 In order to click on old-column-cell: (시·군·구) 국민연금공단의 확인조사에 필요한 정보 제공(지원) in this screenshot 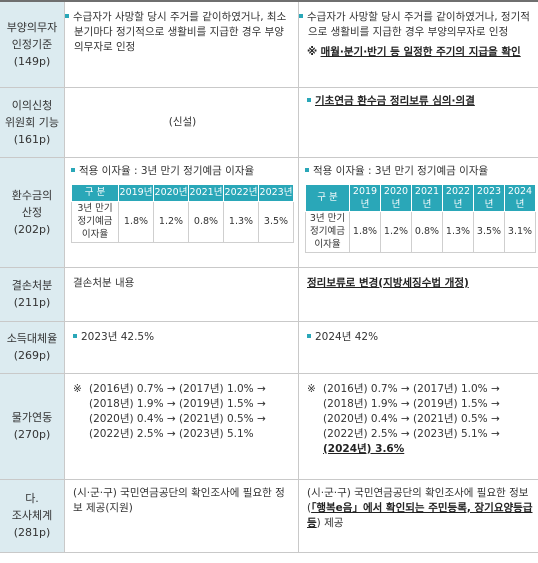, I will do `click(181, 516)`.